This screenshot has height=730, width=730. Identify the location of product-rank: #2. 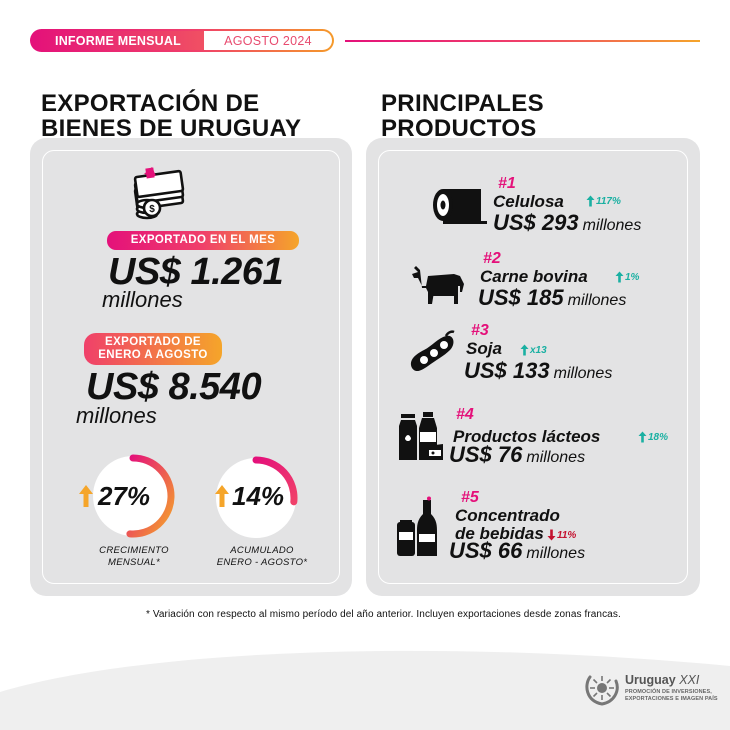
(492, 258).